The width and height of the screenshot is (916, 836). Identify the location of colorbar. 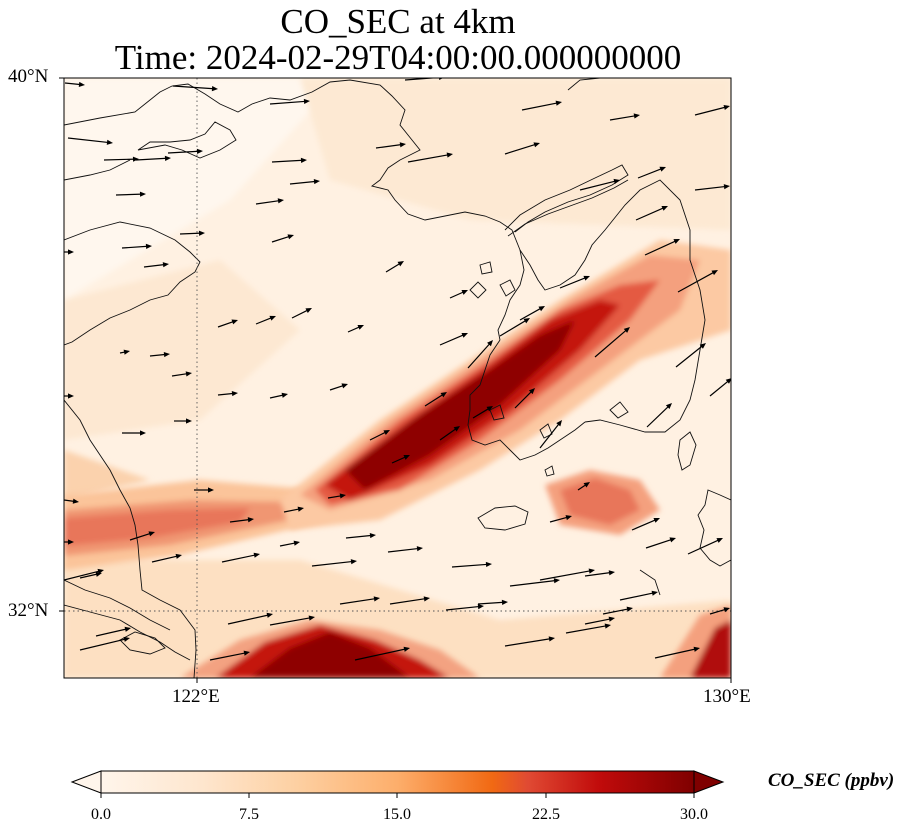
(397, 784).